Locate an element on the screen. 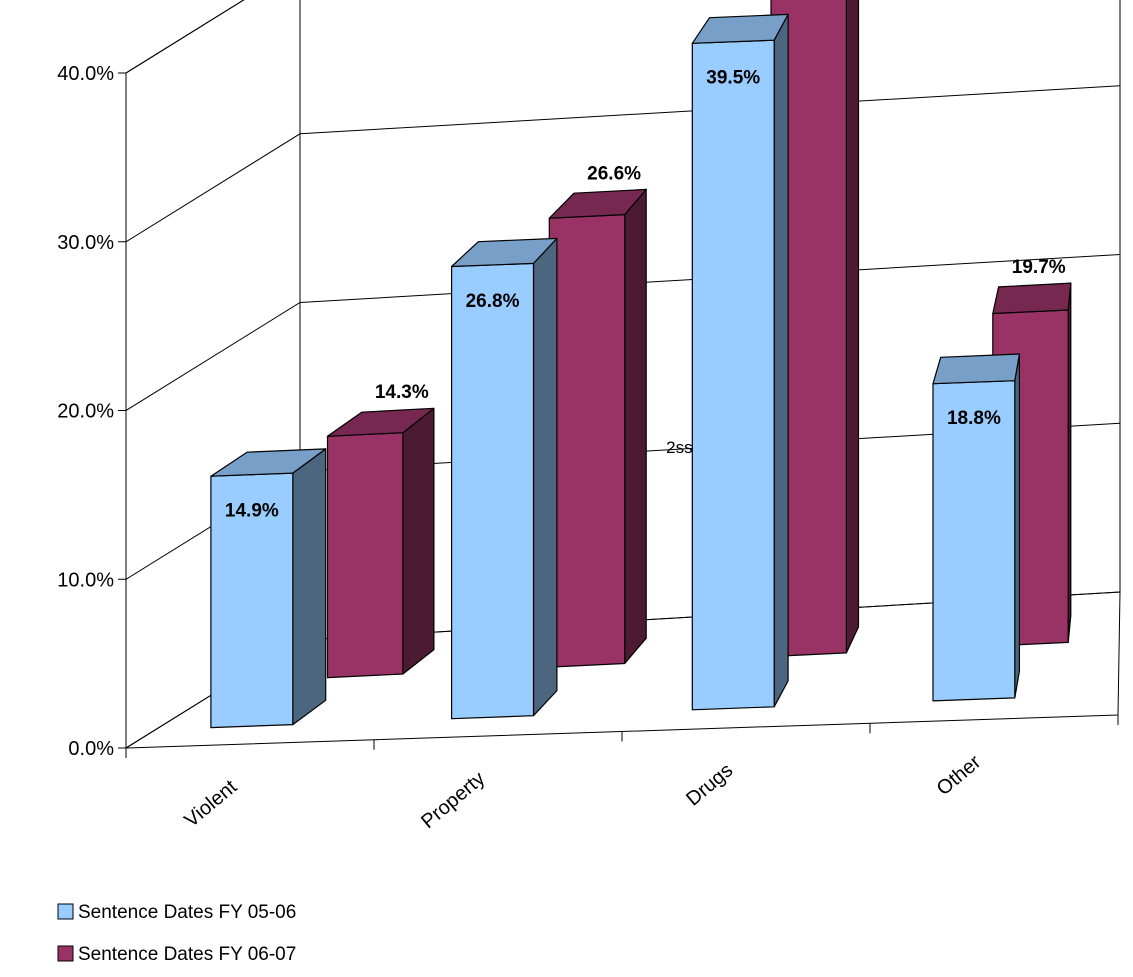  x-tick-label: Violent is located at coordinates (210, 804).